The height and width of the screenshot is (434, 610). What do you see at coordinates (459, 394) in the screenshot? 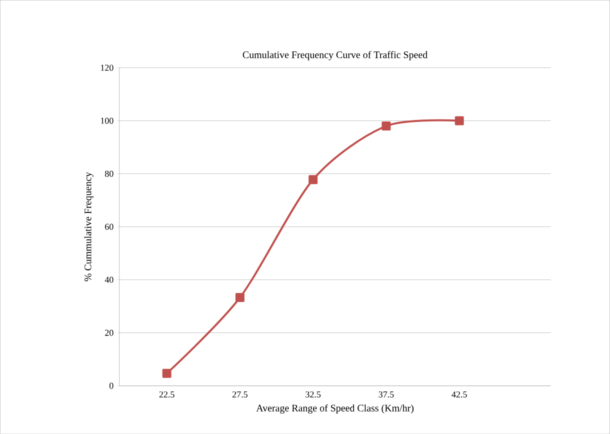
I see `x-tick-label: 42.5` at bounding box center [459, 394].